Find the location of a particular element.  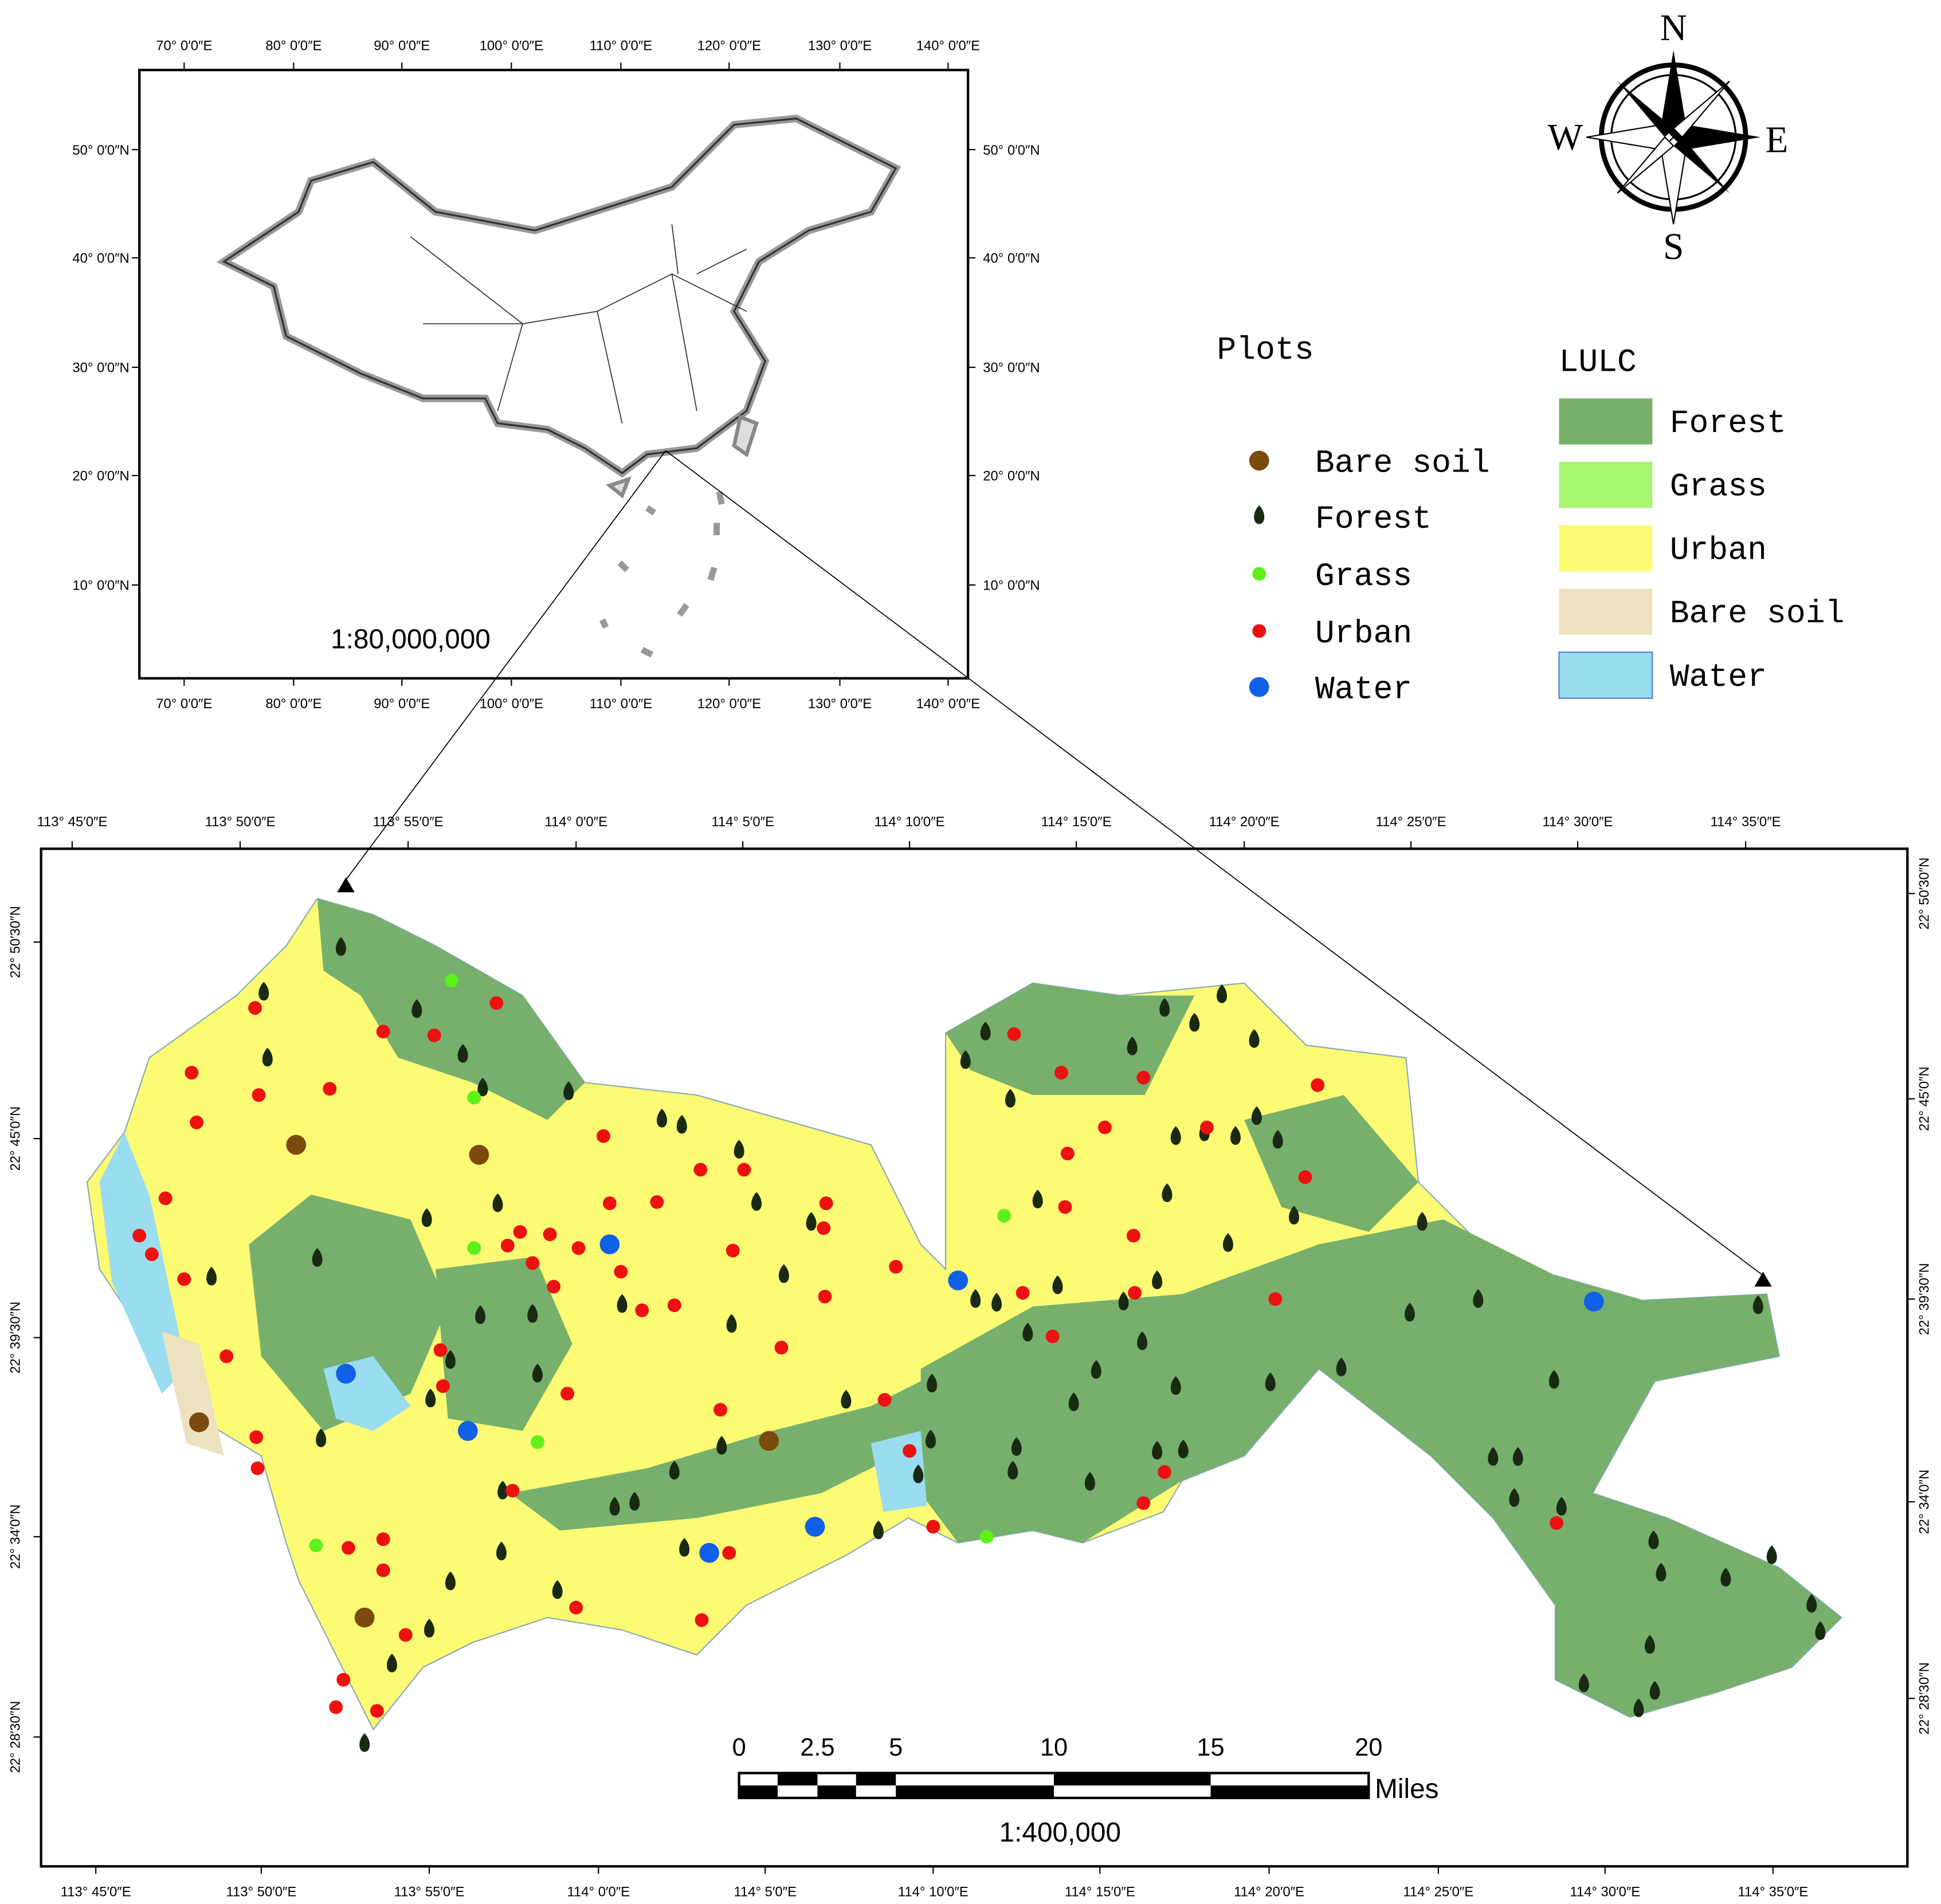

map-x-tick-label: 114° 25′0″E is located at coordinates (1411, 822).